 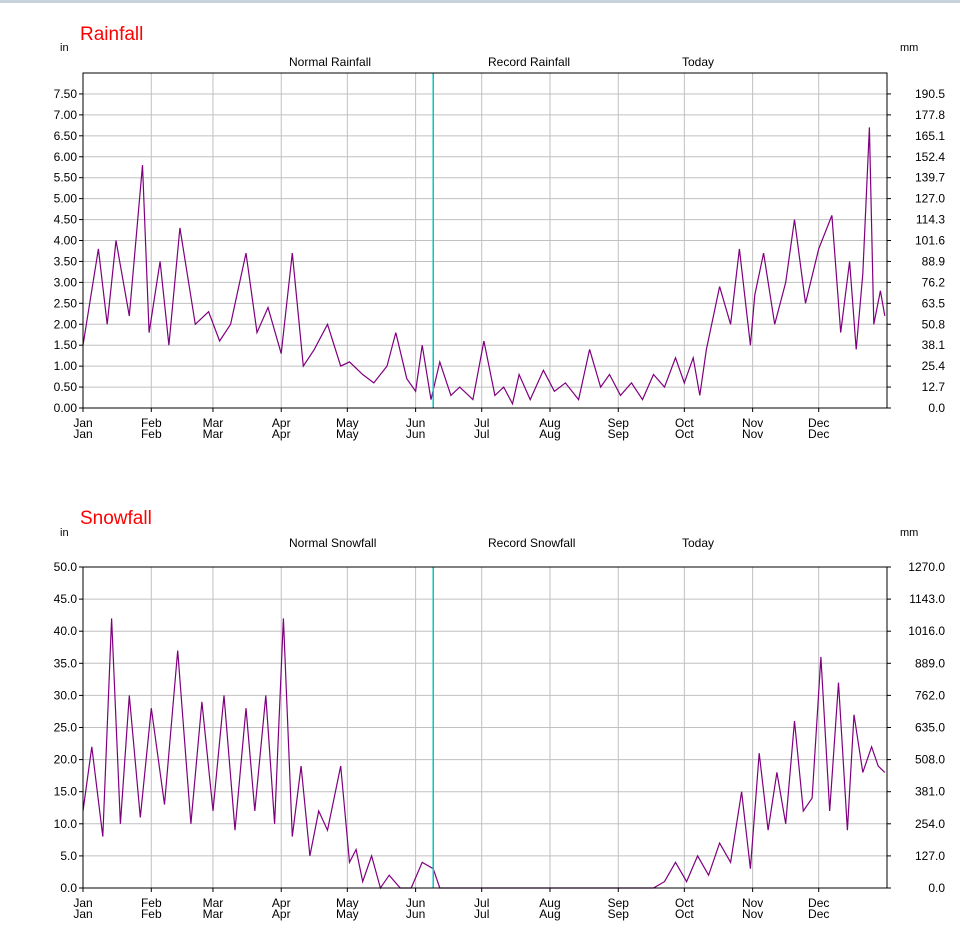 I want to click on snowfall-month-label: Dec, so click(x=818, y=903).